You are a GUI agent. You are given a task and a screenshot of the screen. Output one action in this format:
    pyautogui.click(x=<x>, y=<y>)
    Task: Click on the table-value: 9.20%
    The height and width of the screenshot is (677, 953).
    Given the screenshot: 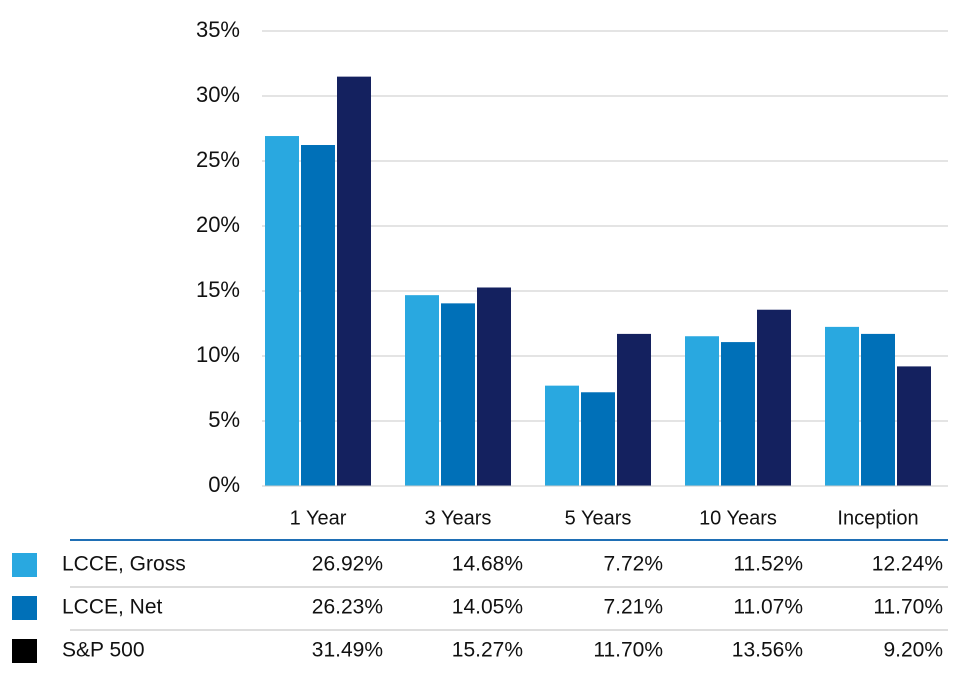 What is the action you would take?
    pyautogui.click(x=913, y=650)
    